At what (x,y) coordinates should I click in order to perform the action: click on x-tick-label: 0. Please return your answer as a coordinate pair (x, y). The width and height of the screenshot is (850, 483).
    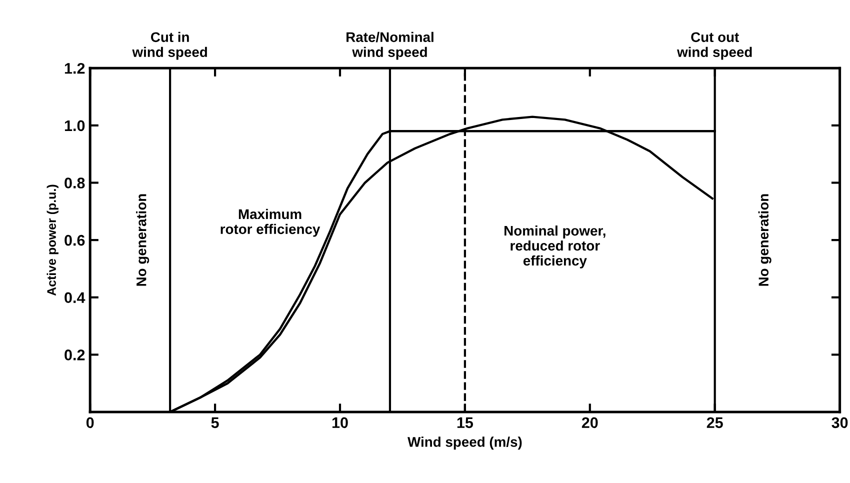
    Looking at the image, I should click on (90, 422).